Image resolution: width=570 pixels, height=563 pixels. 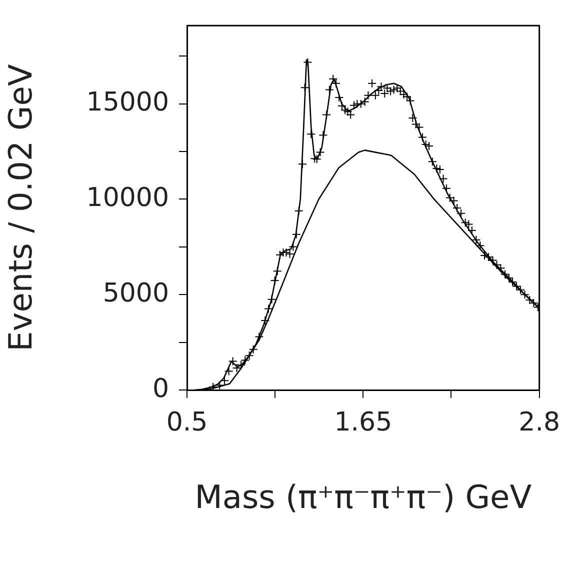 I want to click on y-tick-label: 10000, so click(x=127, y=197).